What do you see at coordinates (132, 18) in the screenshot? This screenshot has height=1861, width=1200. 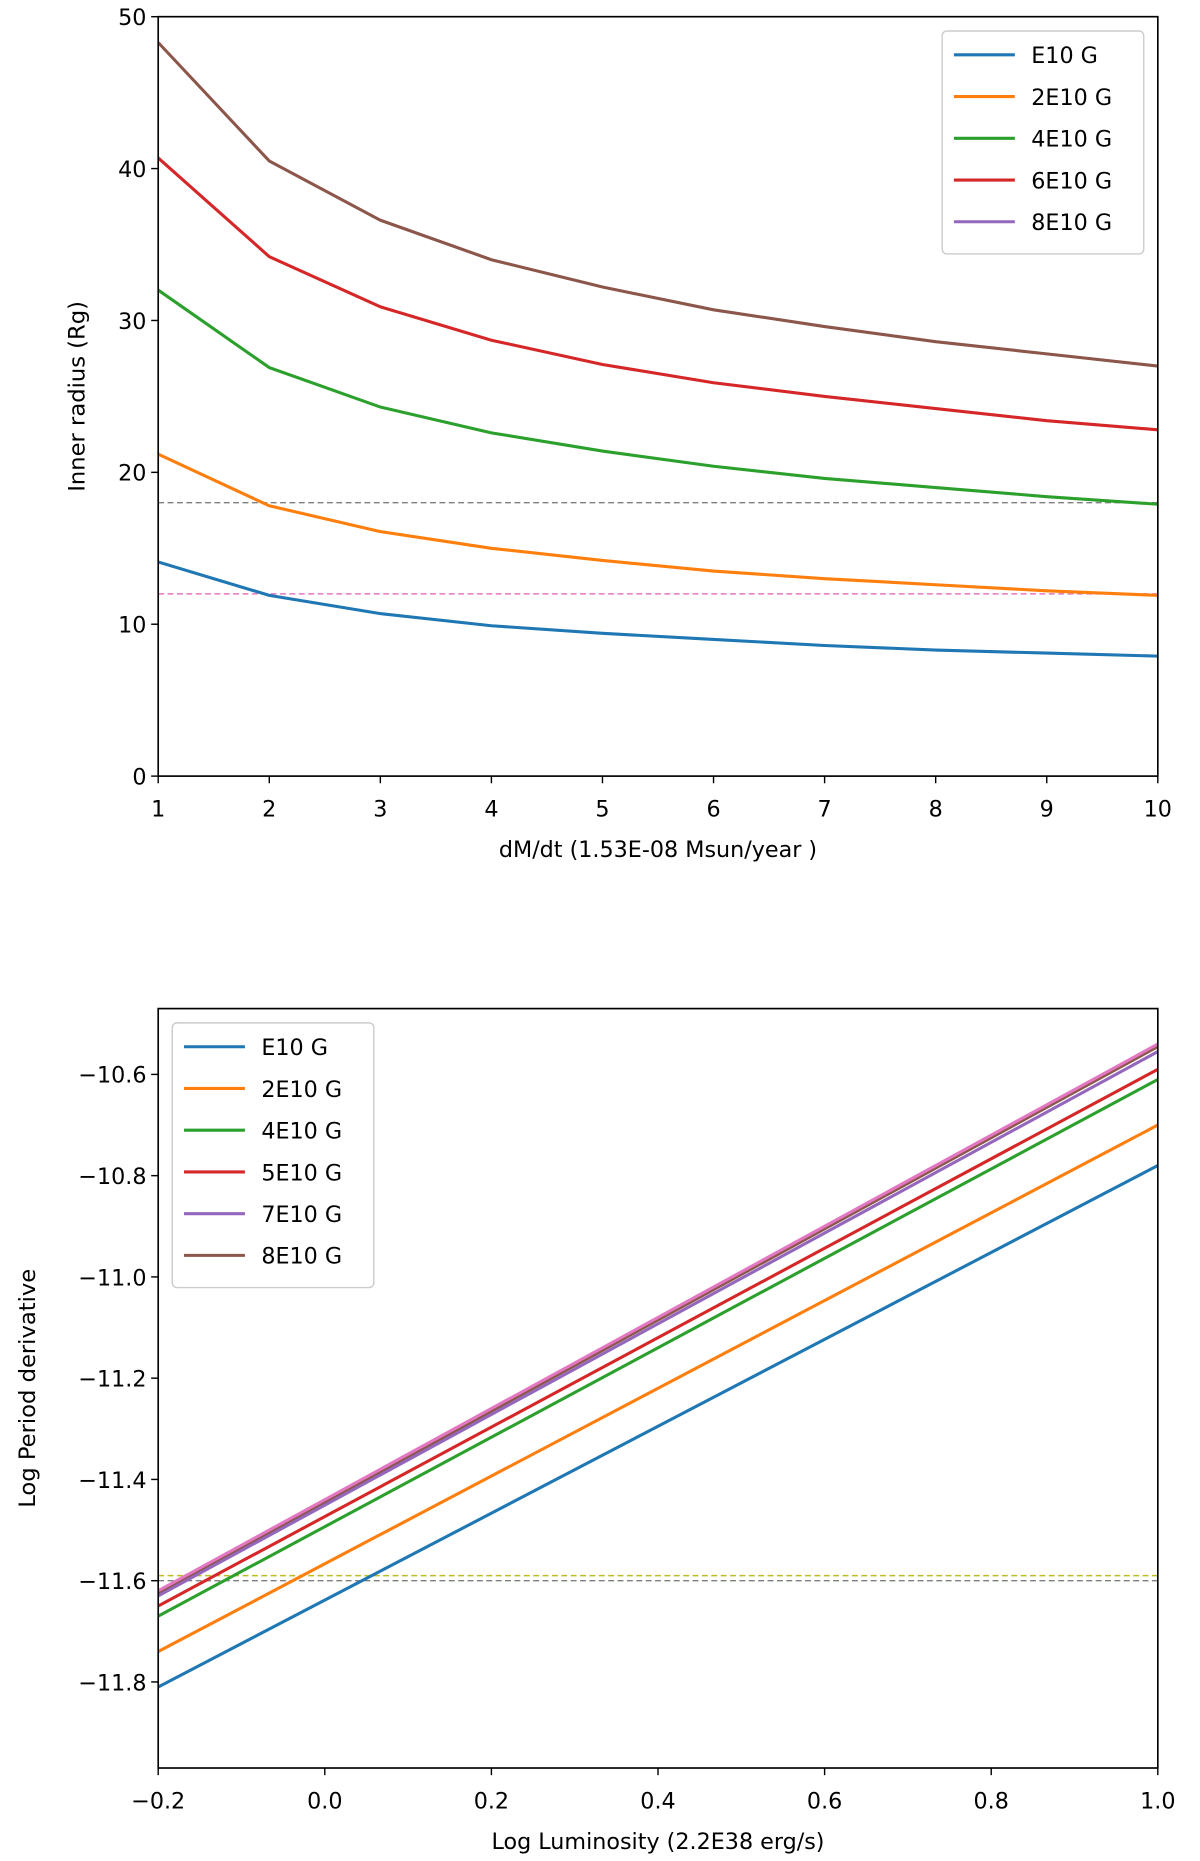 I see `y-tick-label: 50` at bounding box center [132, 18].